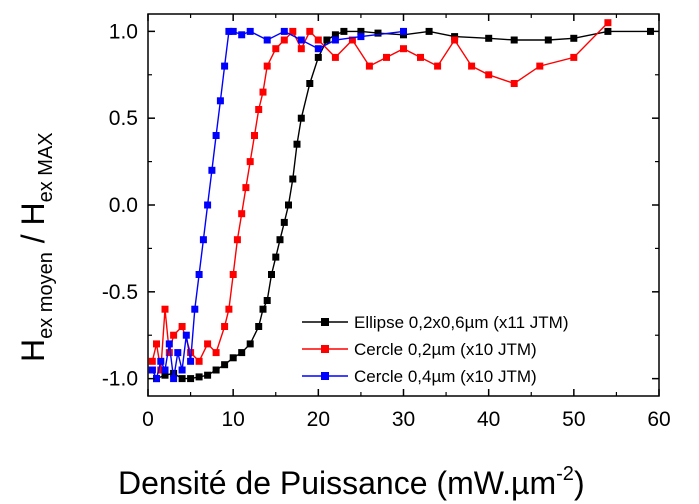 The height and width of the screenshot is (504, 699). What do you see at coordinates (46, 295) in the screenshot?
I see `y-axis-title-sub1: ex moyen` at bounding box center [46, 295].